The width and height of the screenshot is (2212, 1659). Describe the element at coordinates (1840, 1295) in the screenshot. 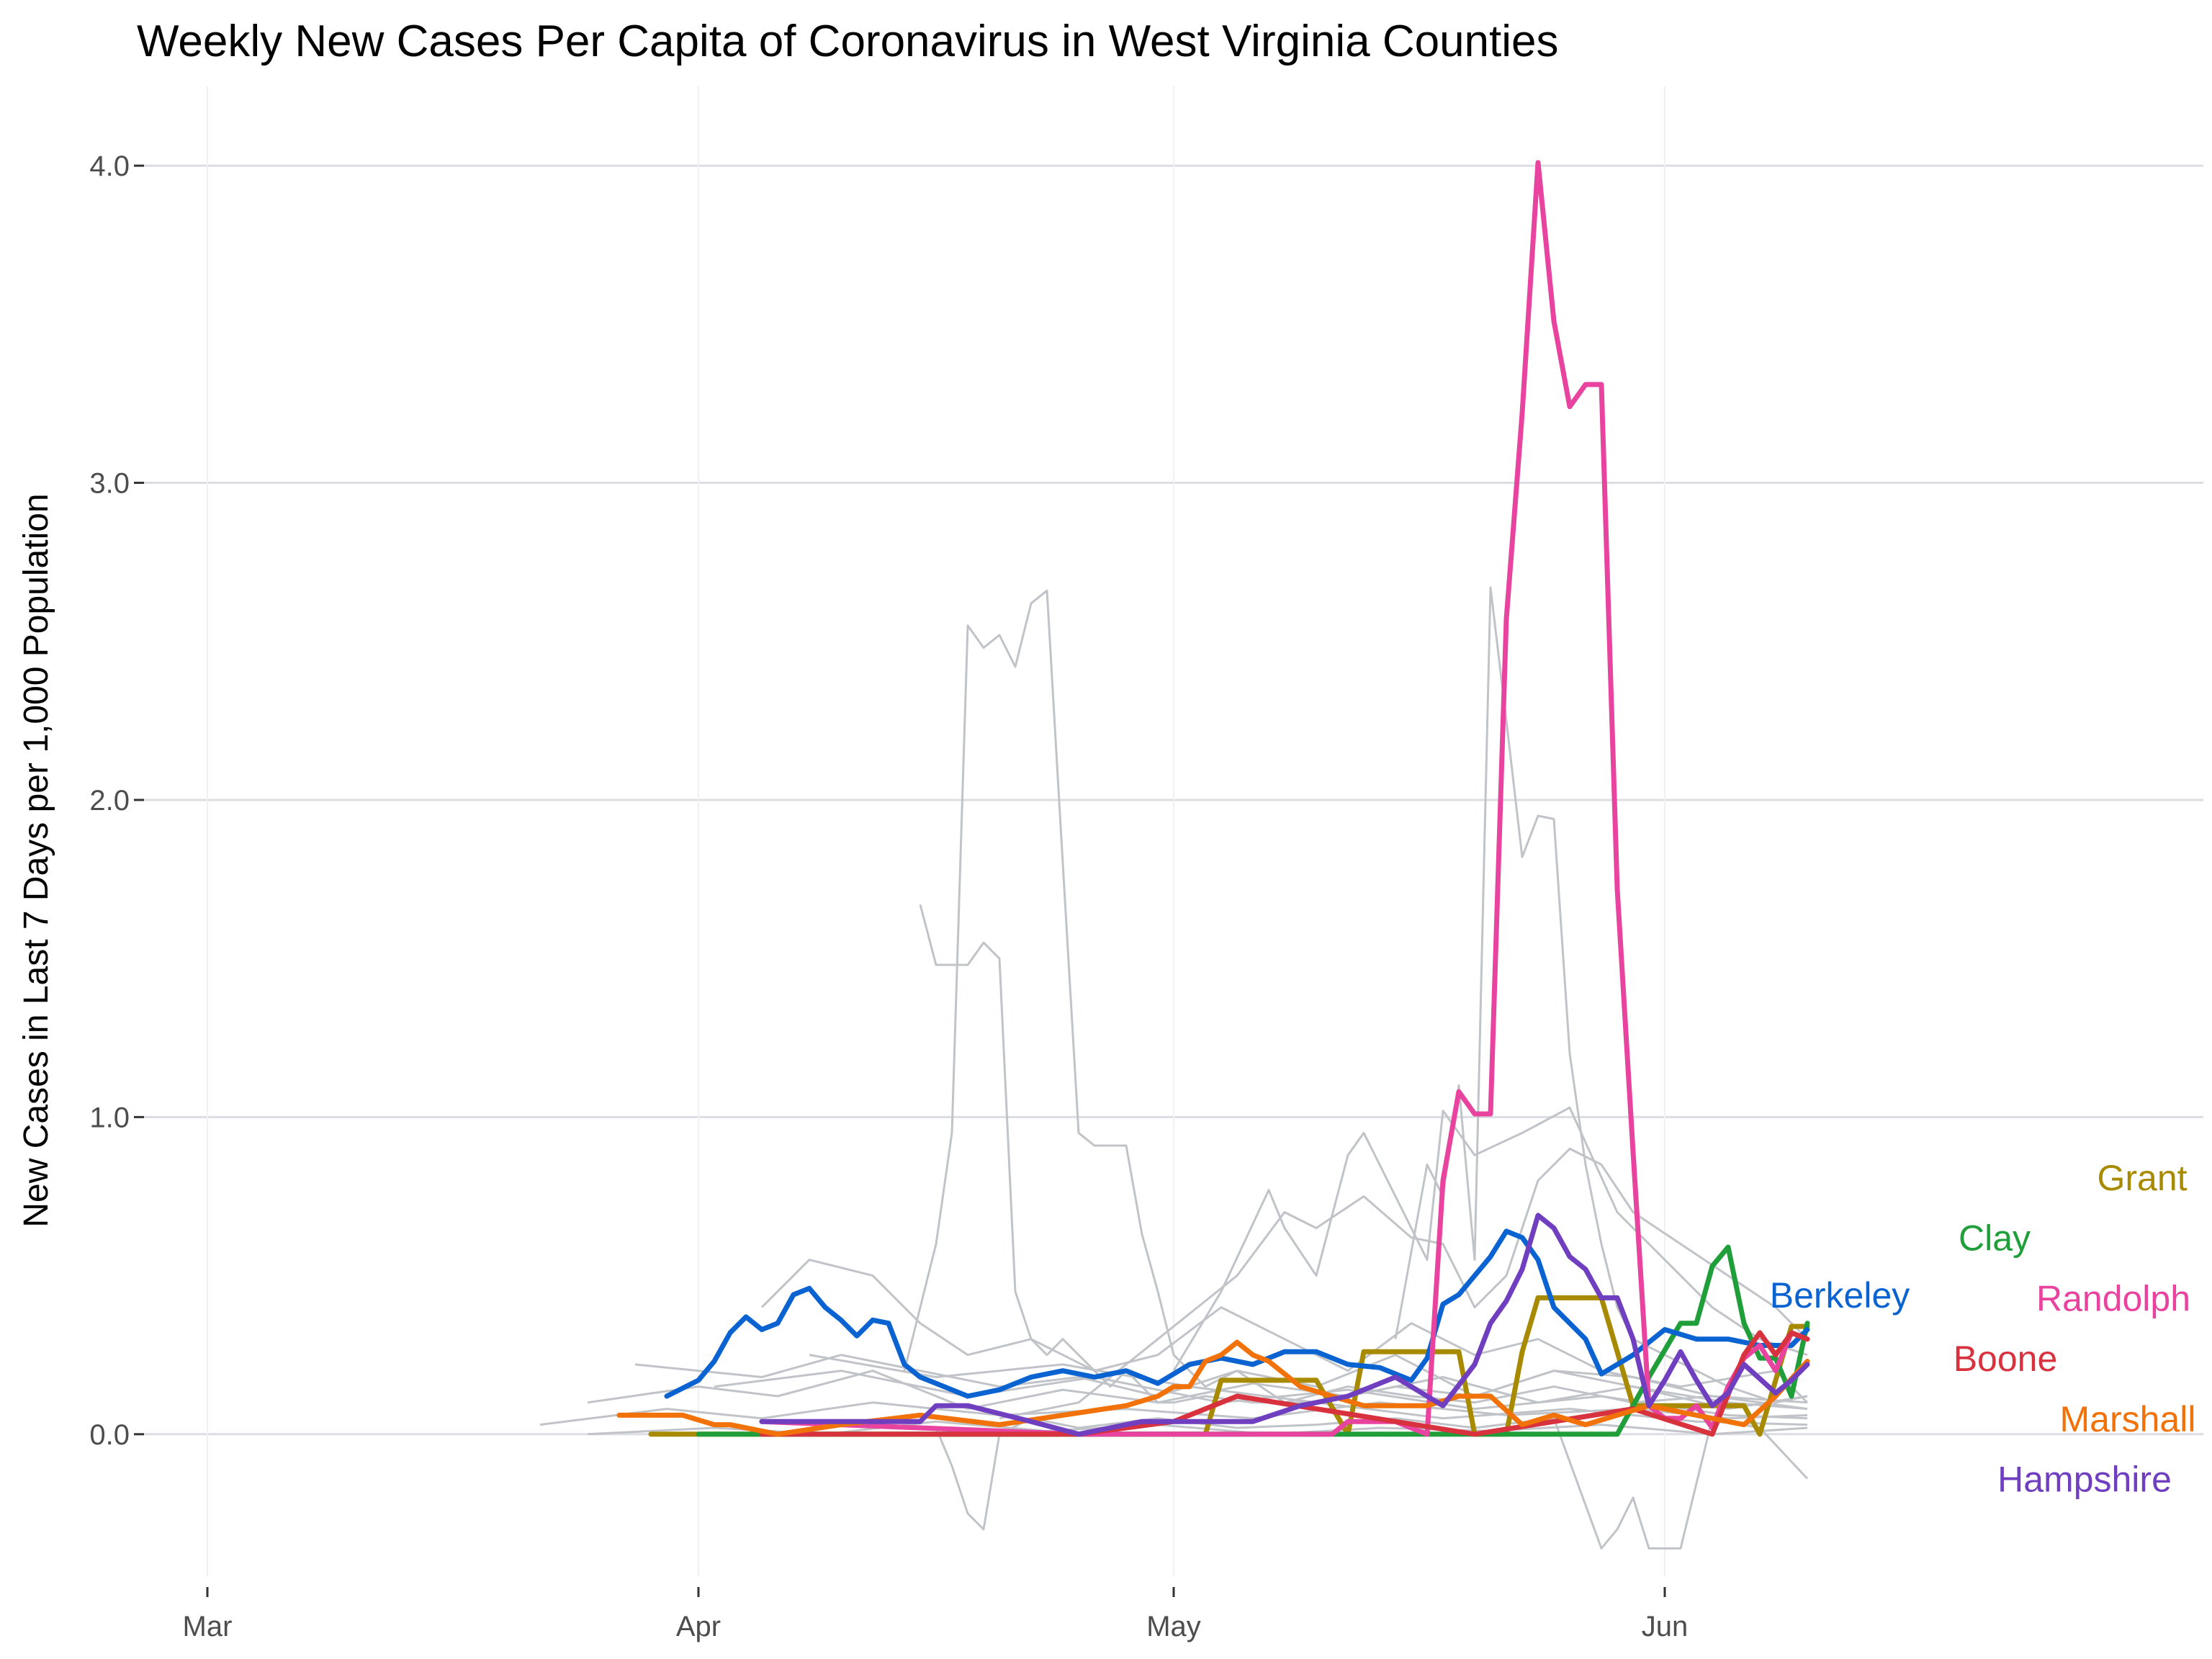

I see `series-label-berkeley: Berkeley` at that location.